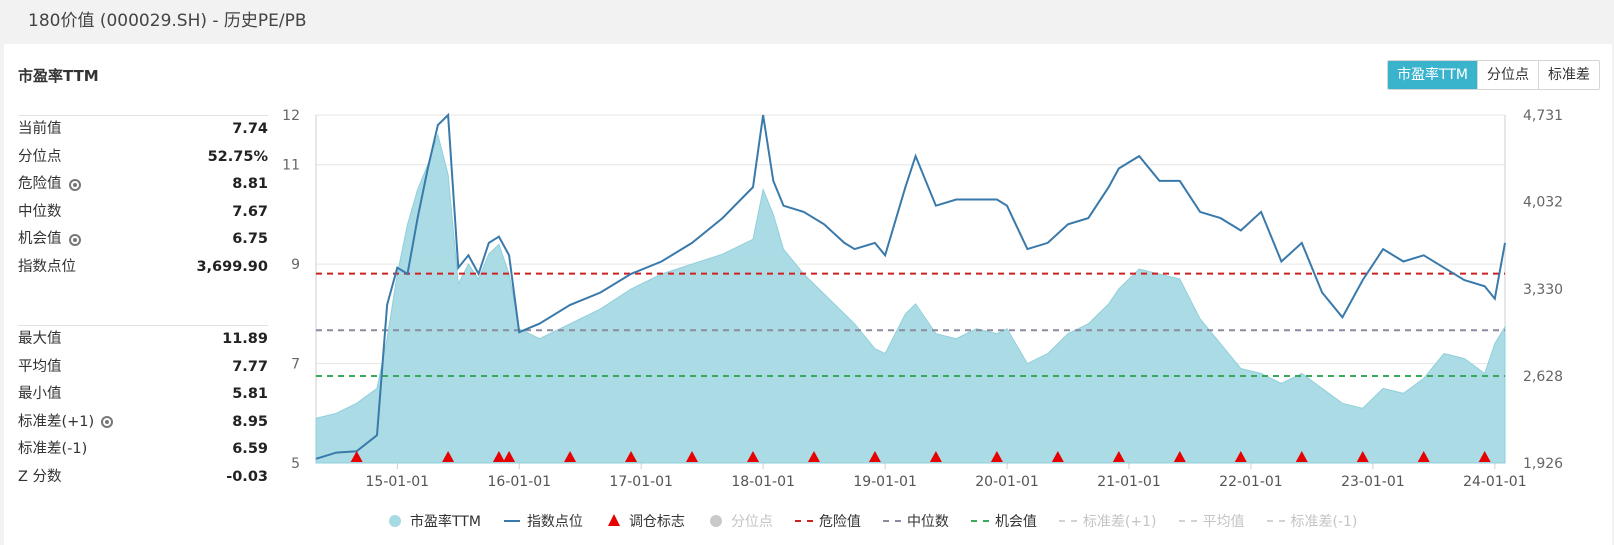 The height and width of the screenshot is (545, 1614). Describe the element at coordinates (291, 166) in the screenshot. I see `y-left-tick-label: 11` at that location.